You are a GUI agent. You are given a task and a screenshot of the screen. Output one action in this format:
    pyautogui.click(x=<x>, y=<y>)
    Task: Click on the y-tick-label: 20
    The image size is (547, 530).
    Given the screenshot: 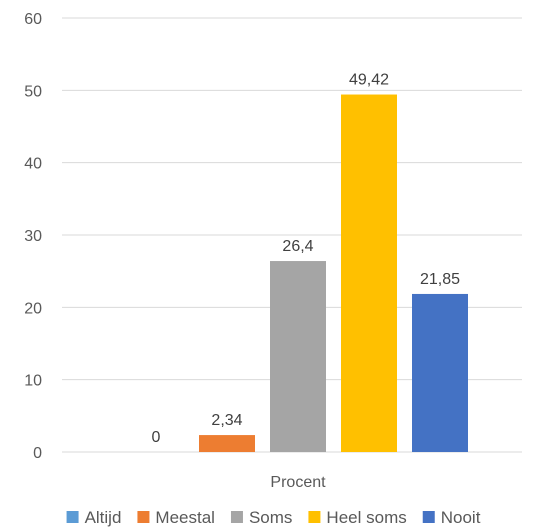 What is the action you would take?
    pyautogui.click(x=33, y=308)
    